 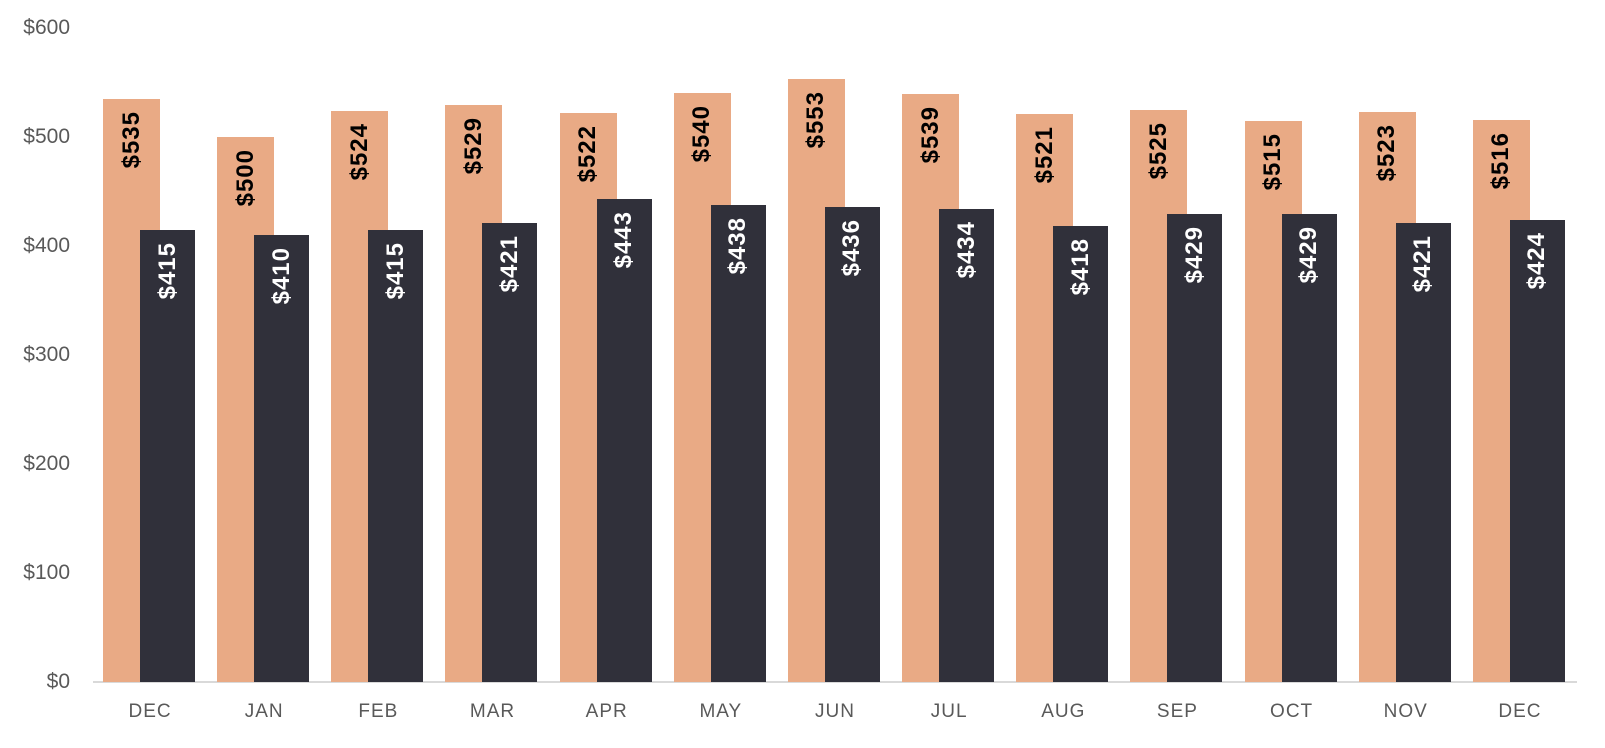 I want to click on orange-series-data-label: $515, so click(x=1273, y=162).